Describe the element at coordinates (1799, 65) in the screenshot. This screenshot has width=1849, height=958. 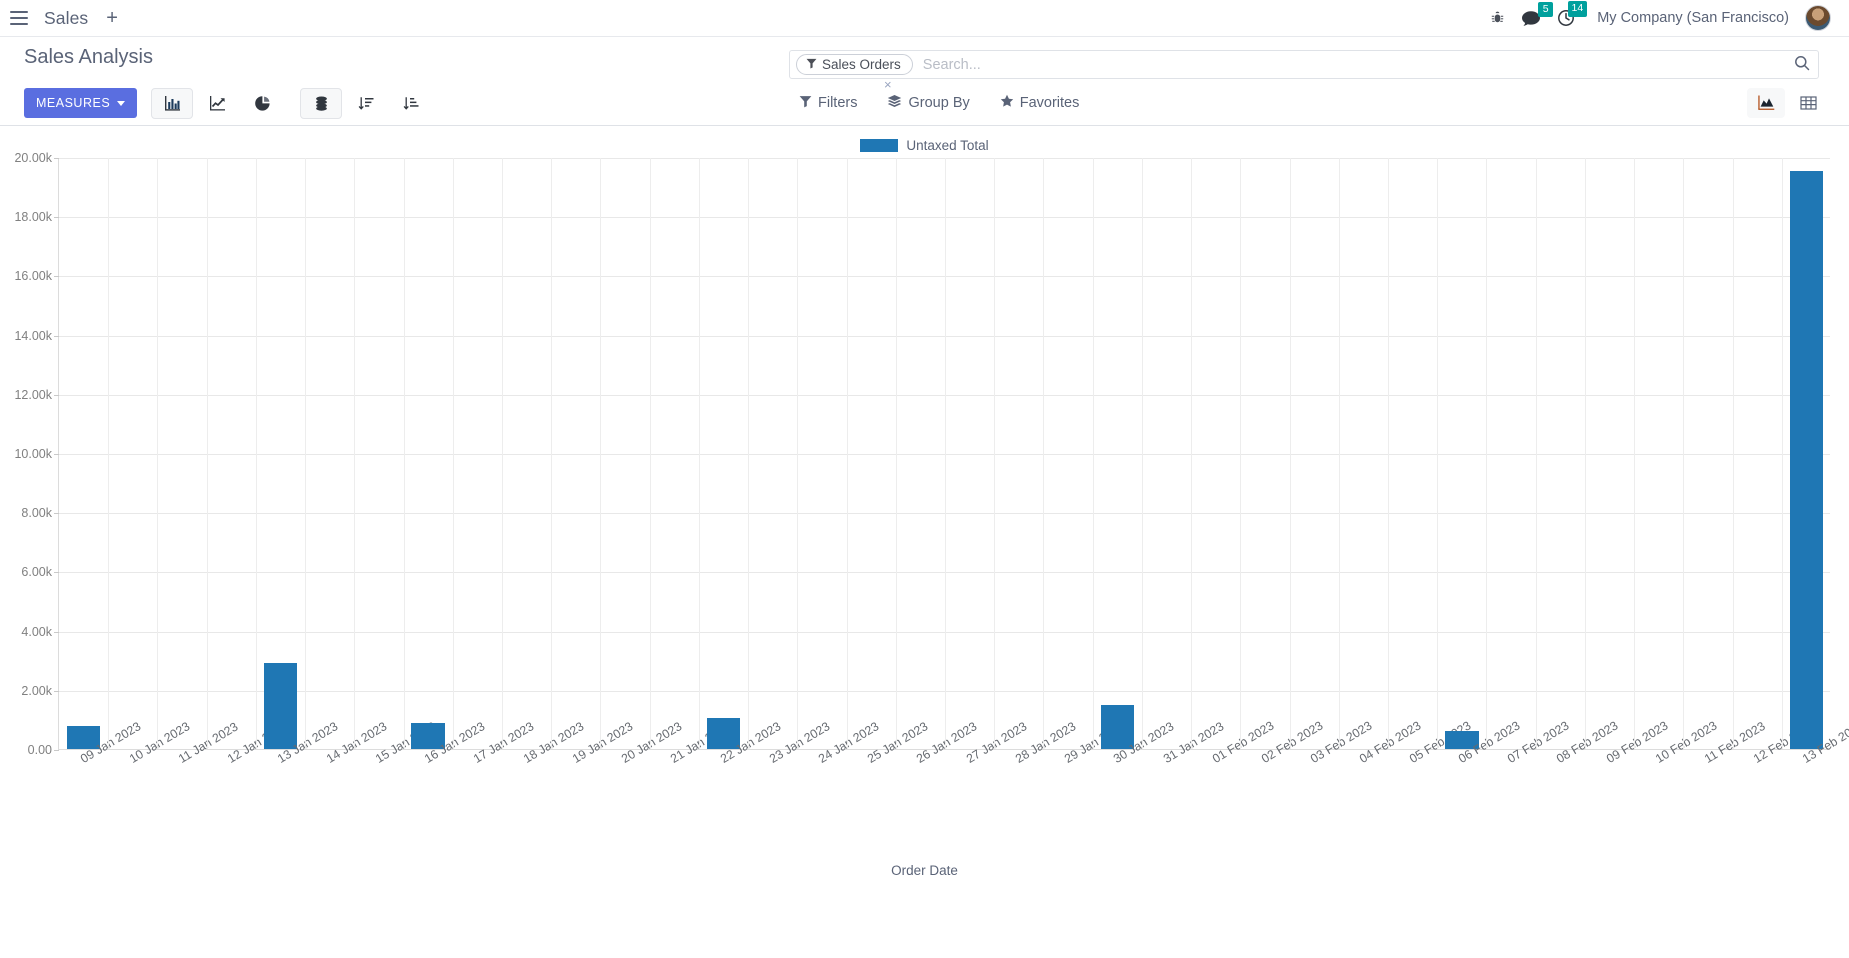
I see `magnifier-icon` at that location.